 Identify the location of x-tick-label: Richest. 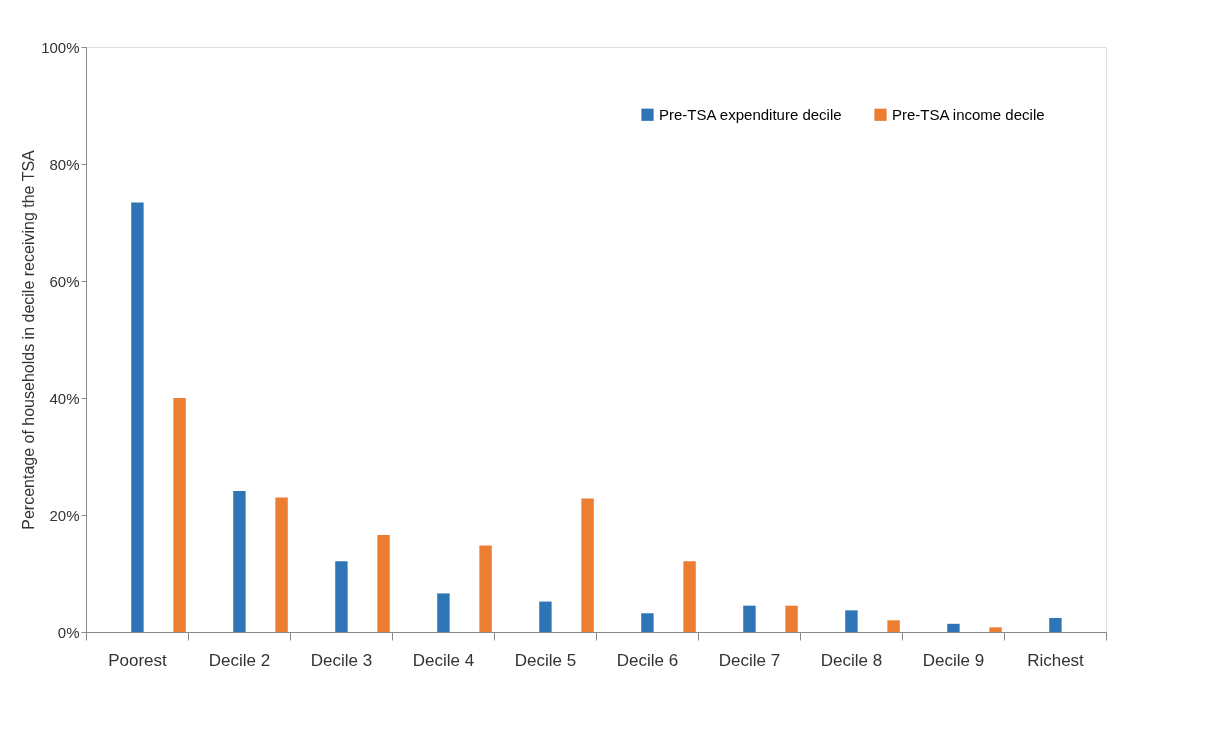
(1056, 660).